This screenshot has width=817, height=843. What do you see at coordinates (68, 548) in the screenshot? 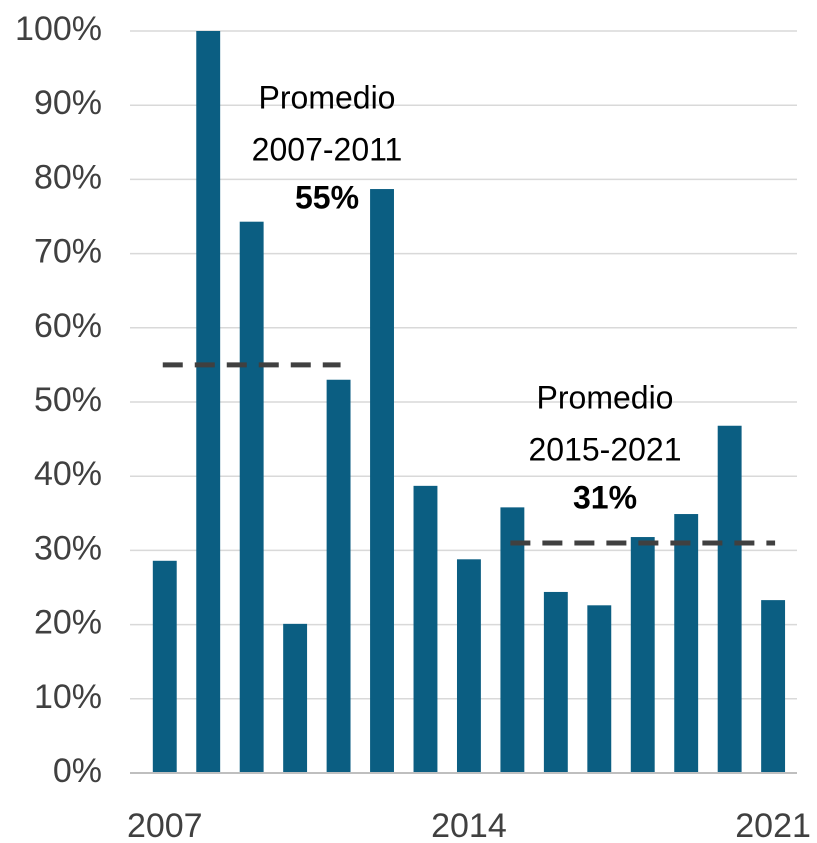
I see `y-tick-label: 30%` at bounding box center [68, 548].